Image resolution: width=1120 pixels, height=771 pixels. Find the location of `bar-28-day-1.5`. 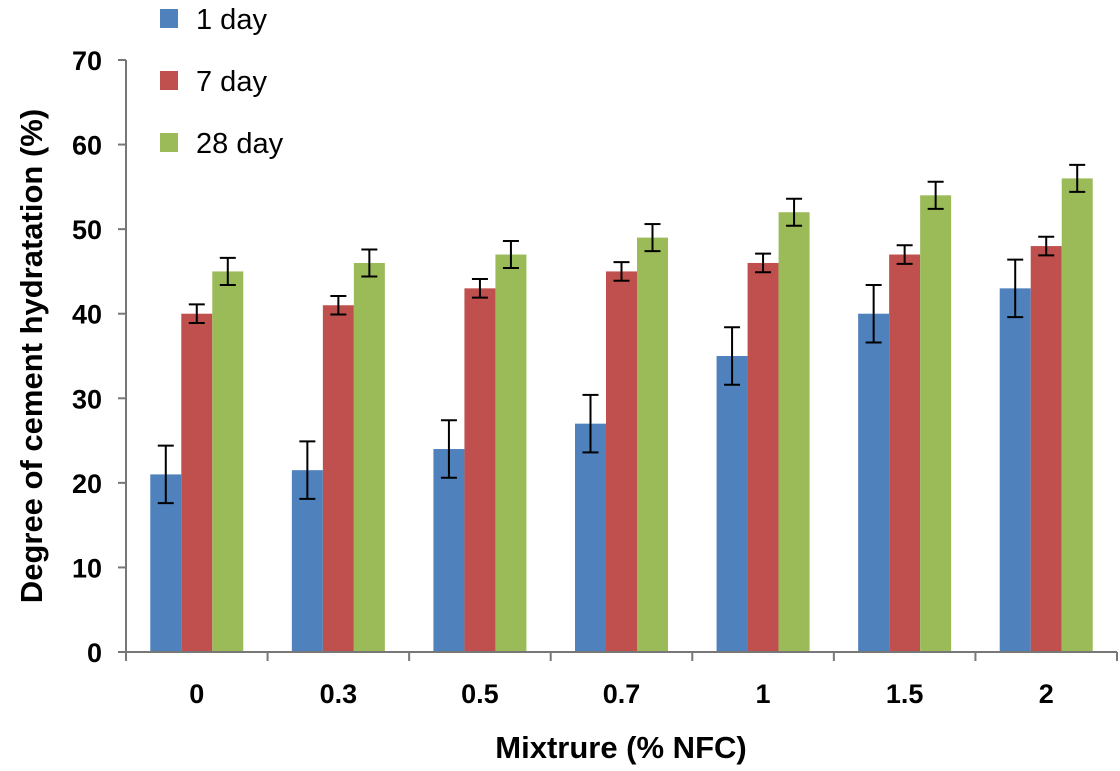

bar-28-day-1.5 is located at coordinates (936, 424).